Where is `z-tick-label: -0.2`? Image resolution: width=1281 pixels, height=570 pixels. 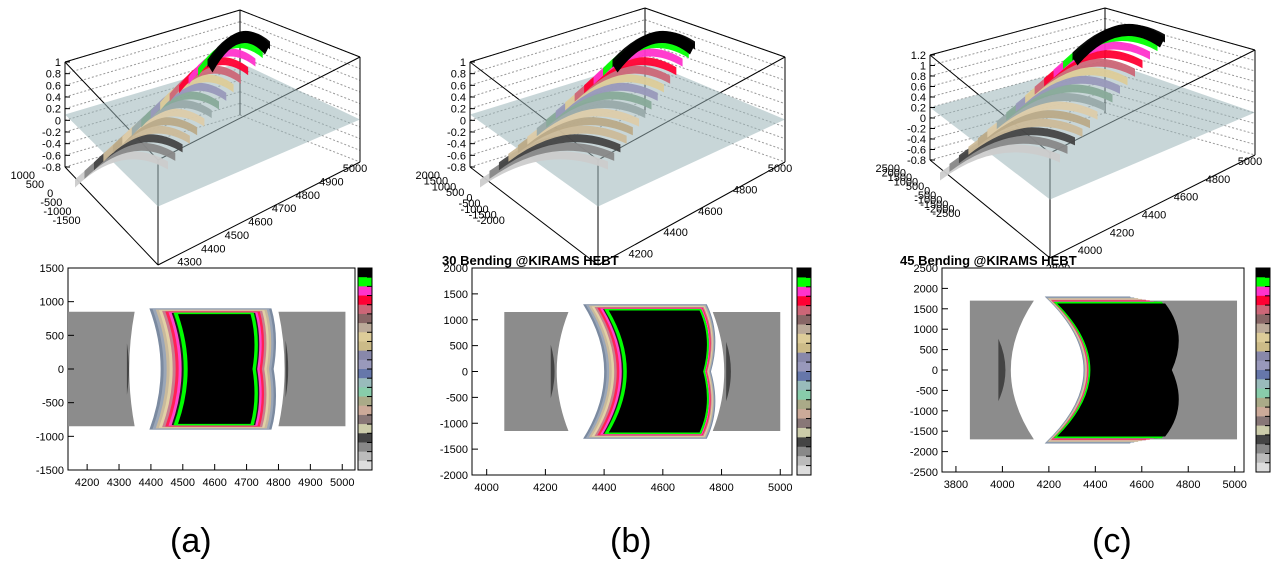 z-tick-label: -0.2 is located at coordinates (51, 133).